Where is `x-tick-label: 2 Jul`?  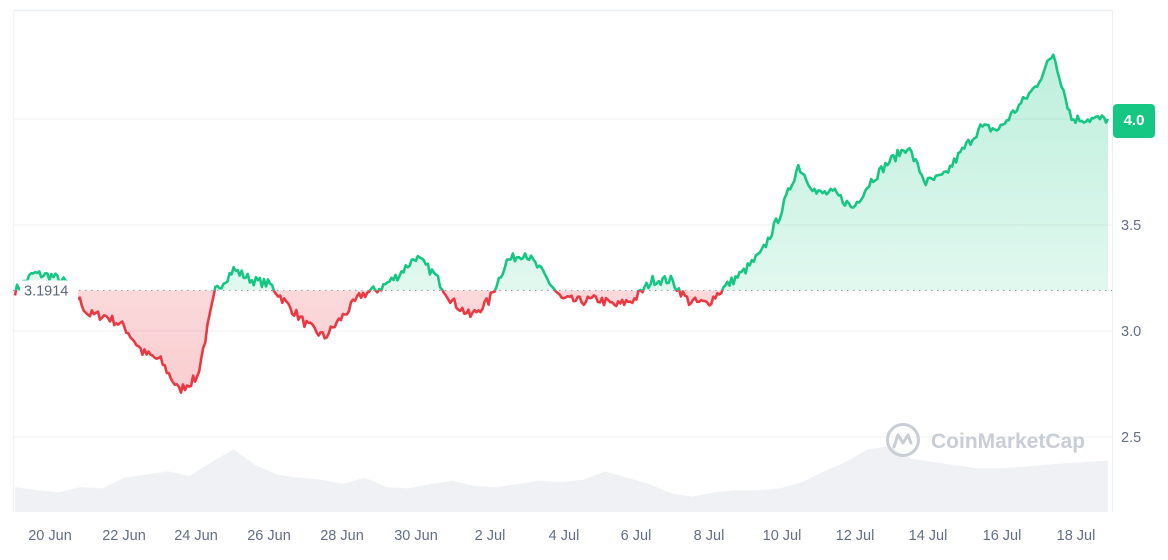
x-tick-label: 2 Jul is located at coordinates (490, 536).